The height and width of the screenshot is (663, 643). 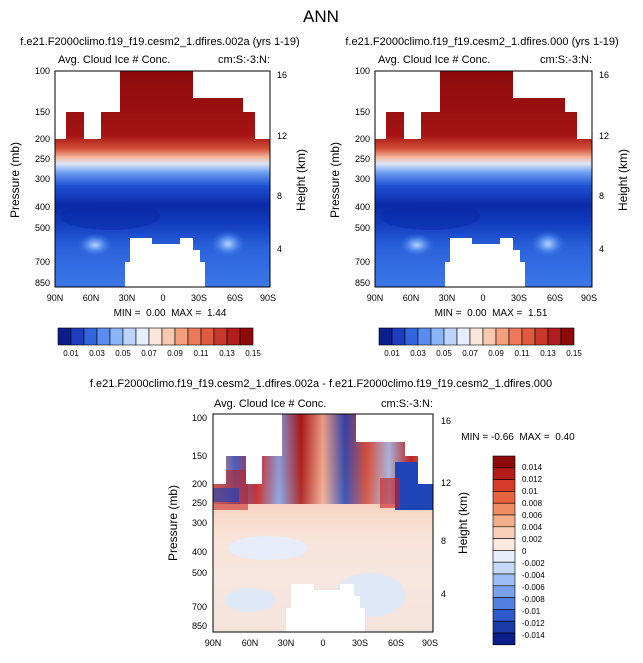 I want to click on tick-label: 150, so click(x=42, y=112).